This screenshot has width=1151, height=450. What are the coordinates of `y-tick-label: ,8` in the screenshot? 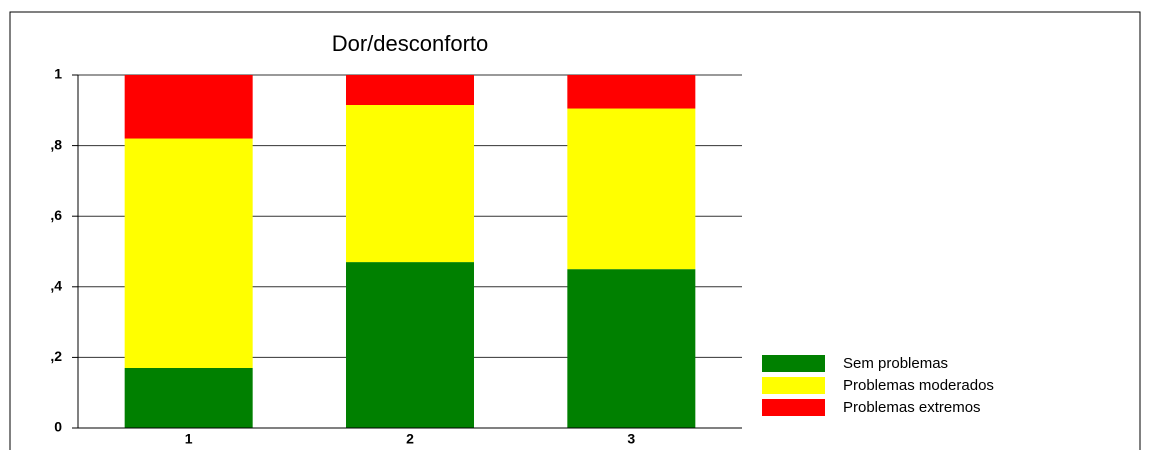 It's located at (56, 144).